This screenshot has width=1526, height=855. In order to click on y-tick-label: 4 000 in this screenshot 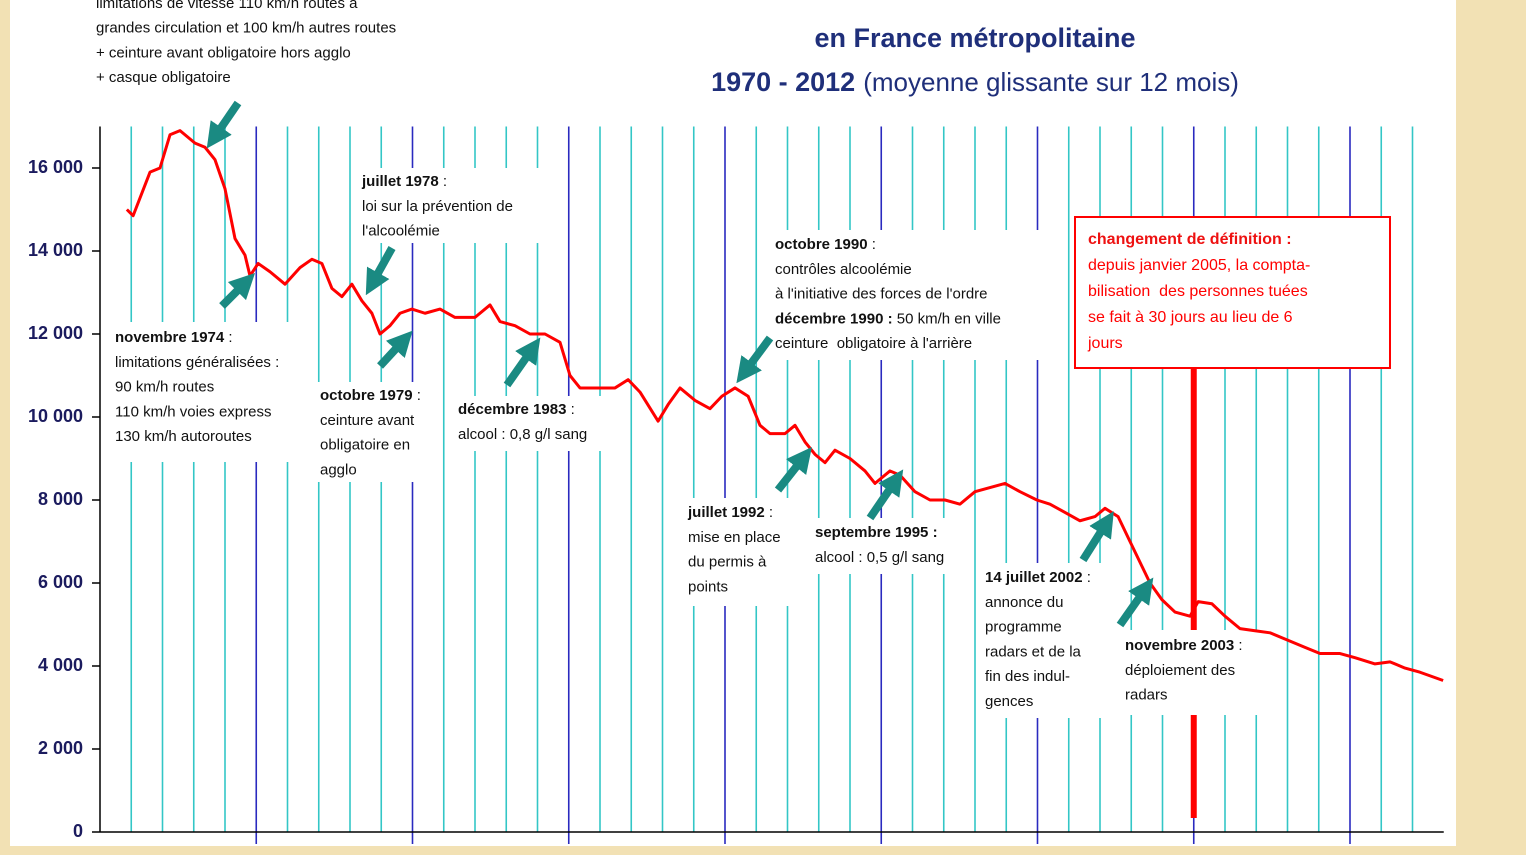, I will do `click(60, 665)`.